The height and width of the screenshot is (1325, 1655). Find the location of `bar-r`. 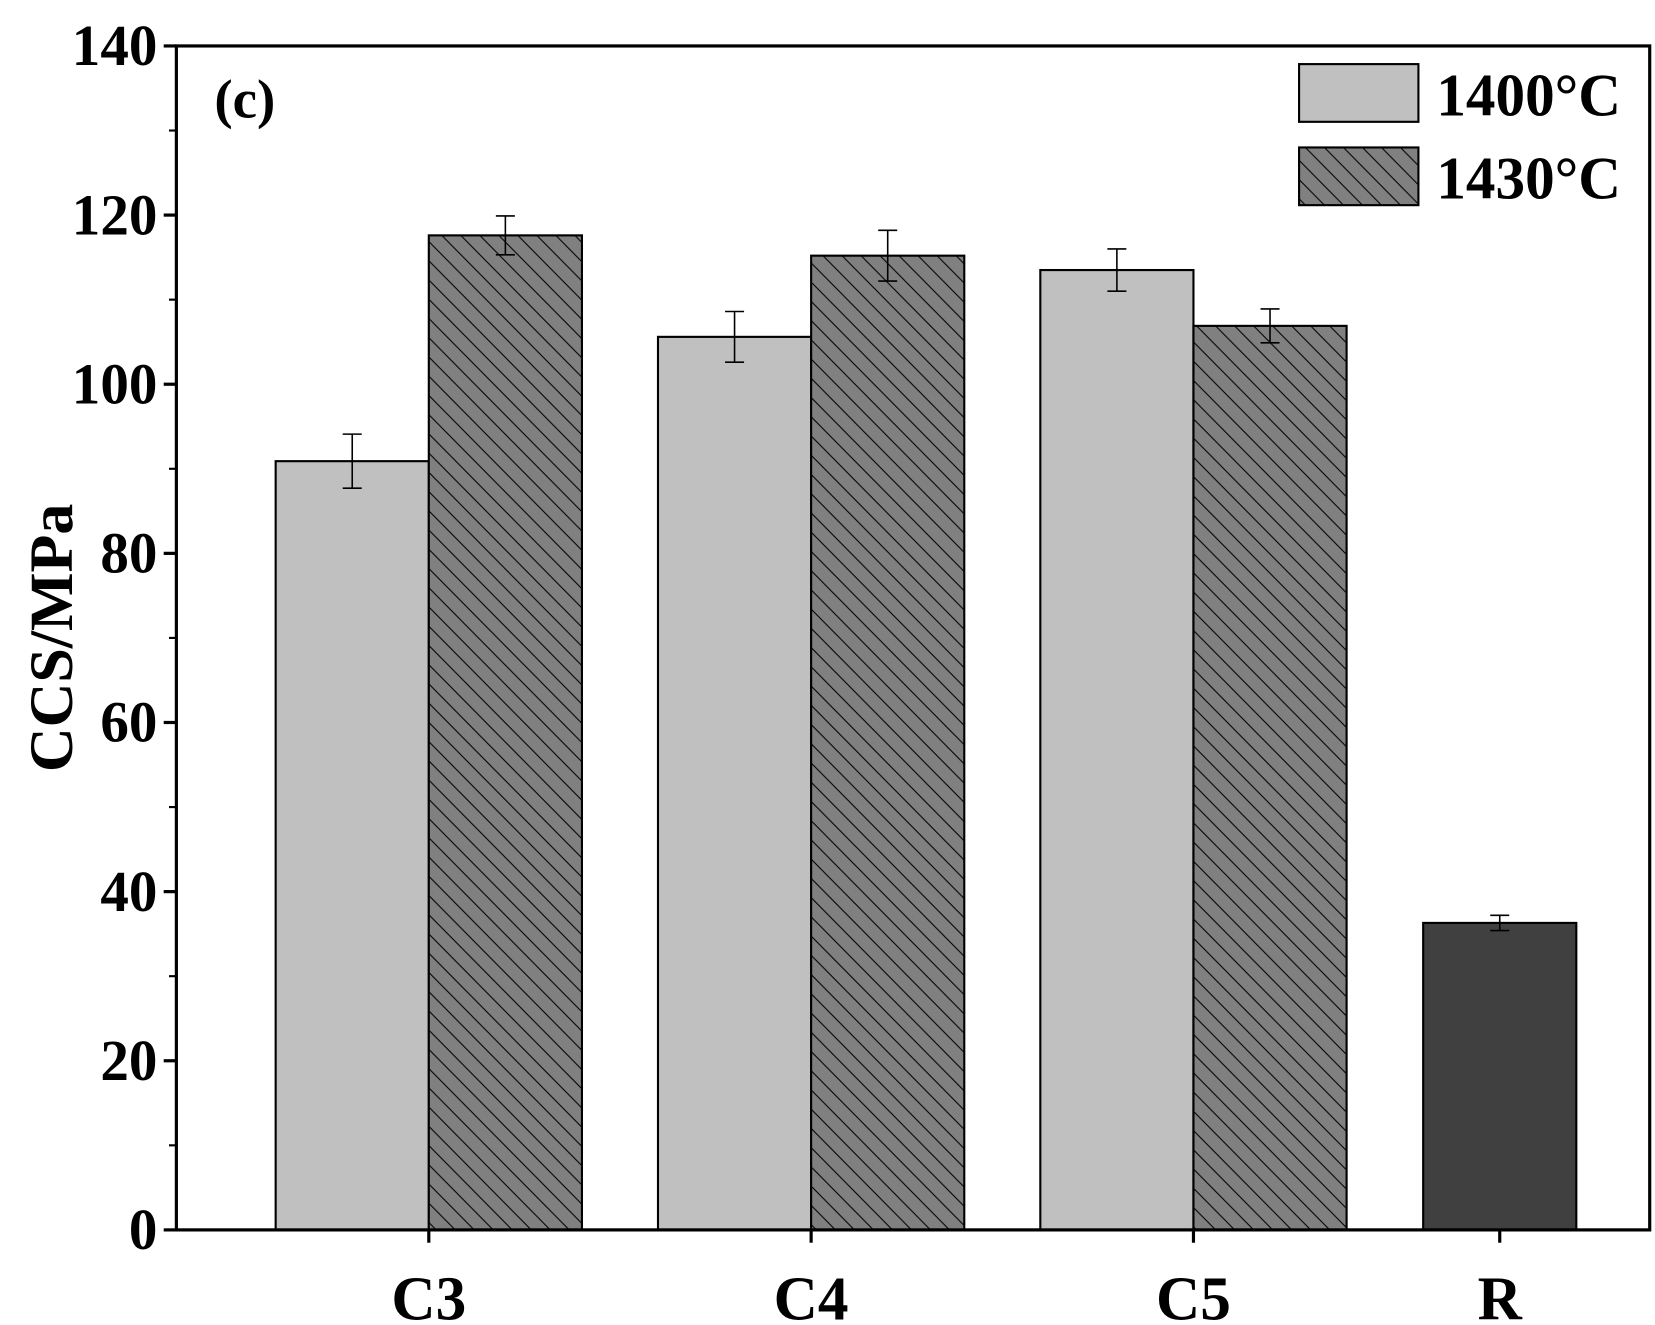

bar-r is located at coordinates (1500, 1076).